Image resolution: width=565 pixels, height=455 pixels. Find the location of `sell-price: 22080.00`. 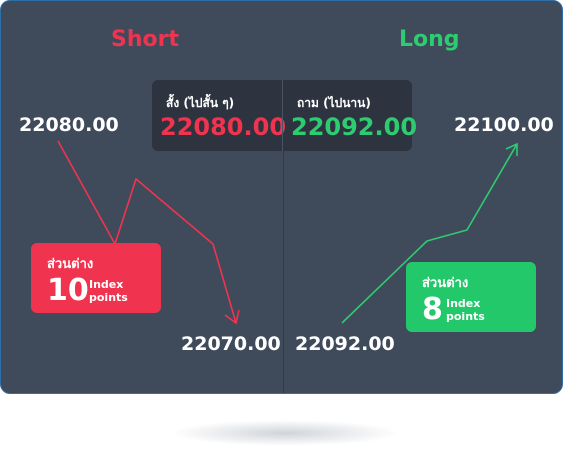

sell-price: 22080.00 is located at coordinates (223, 127).